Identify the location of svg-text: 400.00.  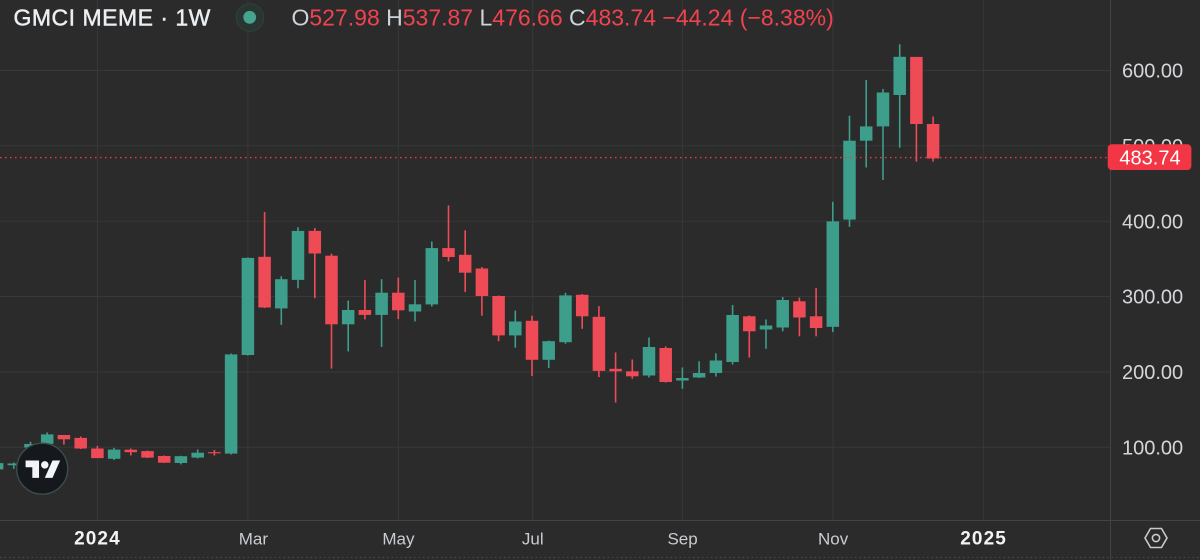
(1152, 222).